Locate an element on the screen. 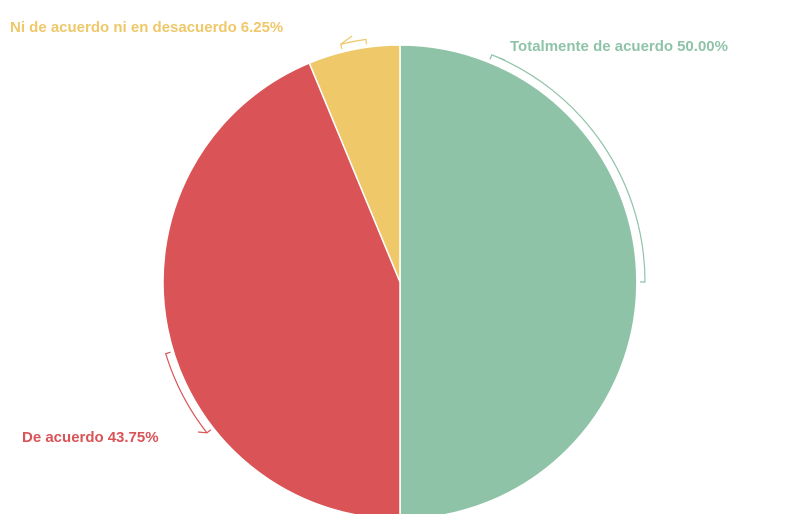 The width and height of the screenshot is (787, 514). slice-label: Totalmente de acuerdo 50.00% is located at coordinates (619, 46).